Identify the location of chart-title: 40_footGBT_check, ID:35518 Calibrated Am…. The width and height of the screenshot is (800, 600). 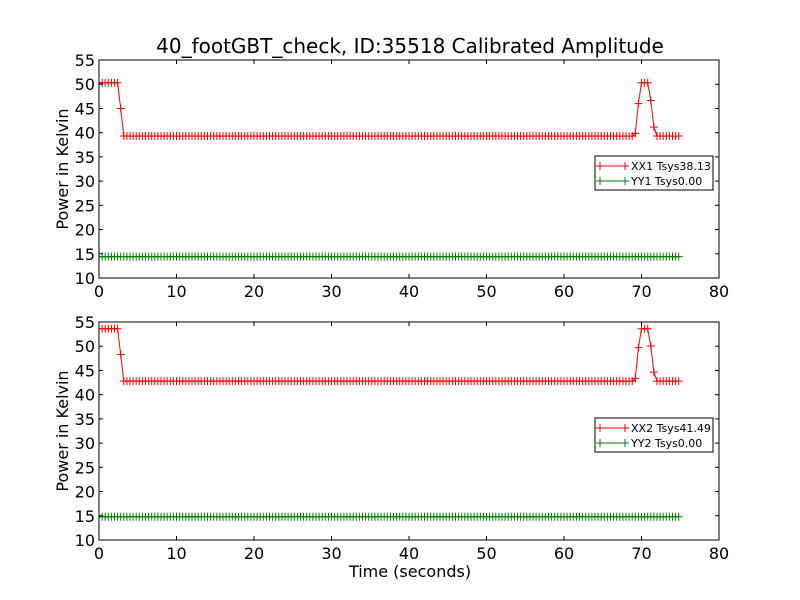
(410, 46).